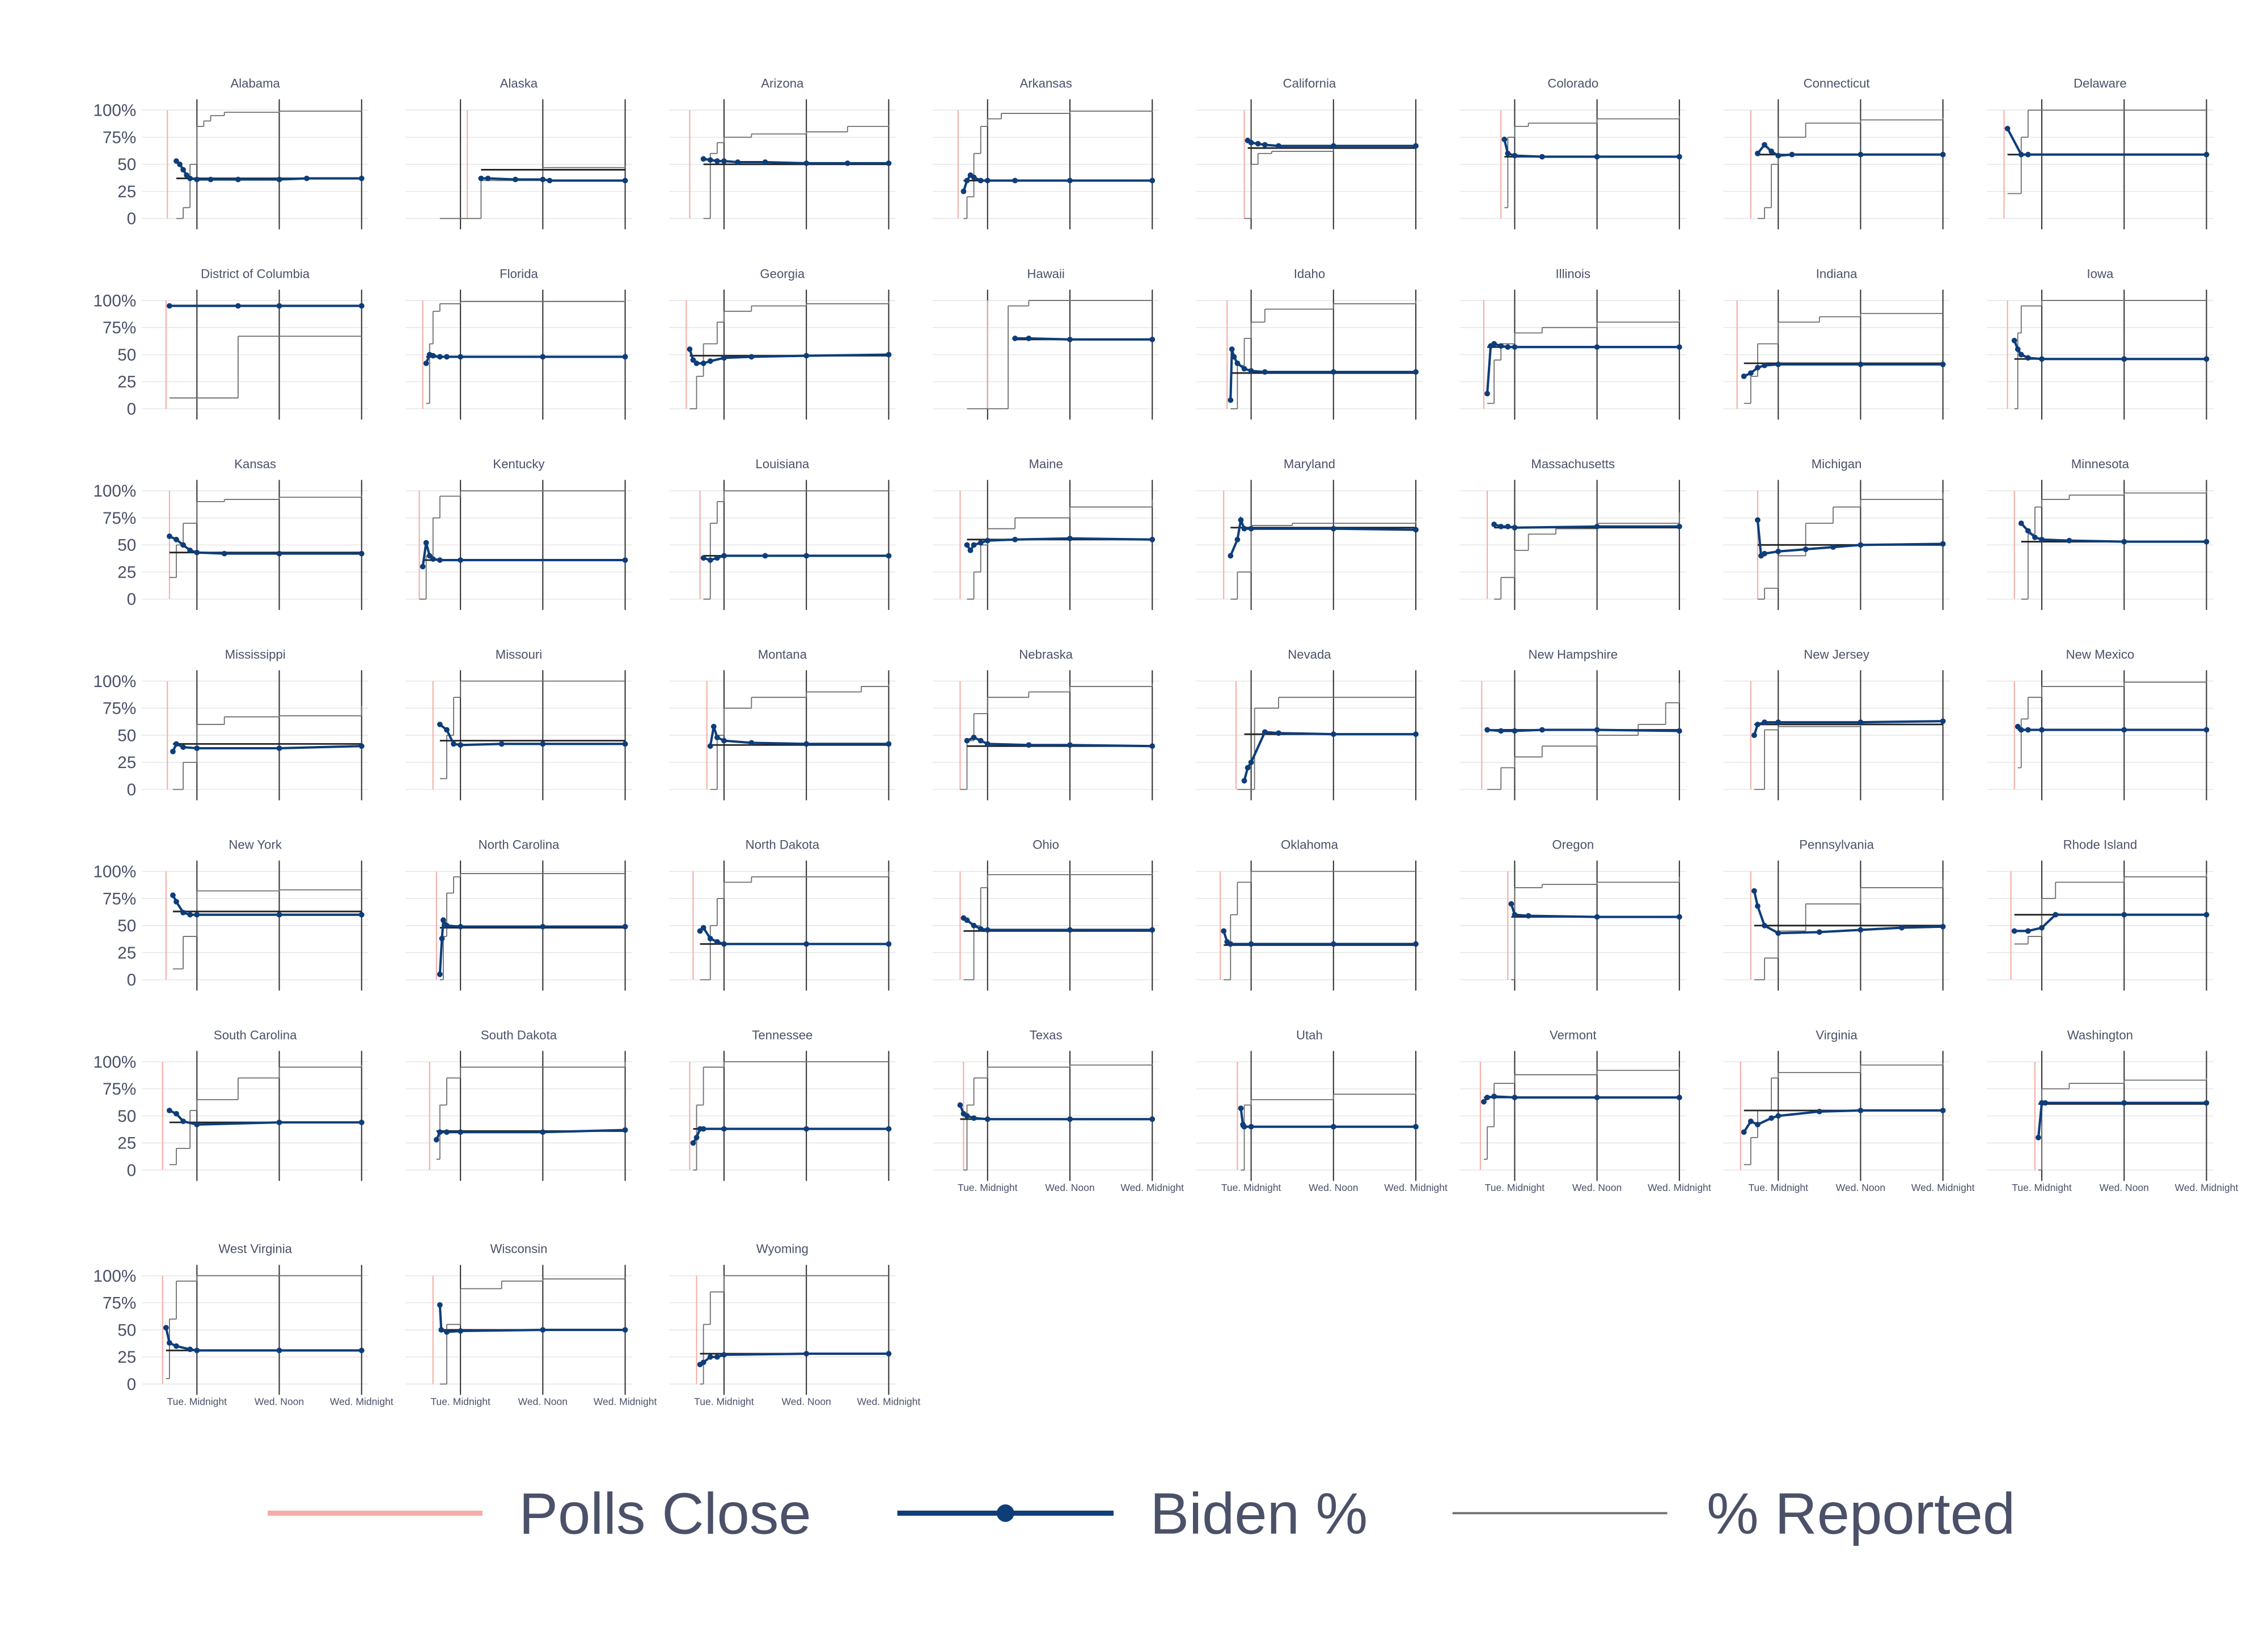 The image size is (2268, 1649). Describe the element at coordinates (255, 654) in the screenshot. I see `facet-title: Mississippi` at that location.